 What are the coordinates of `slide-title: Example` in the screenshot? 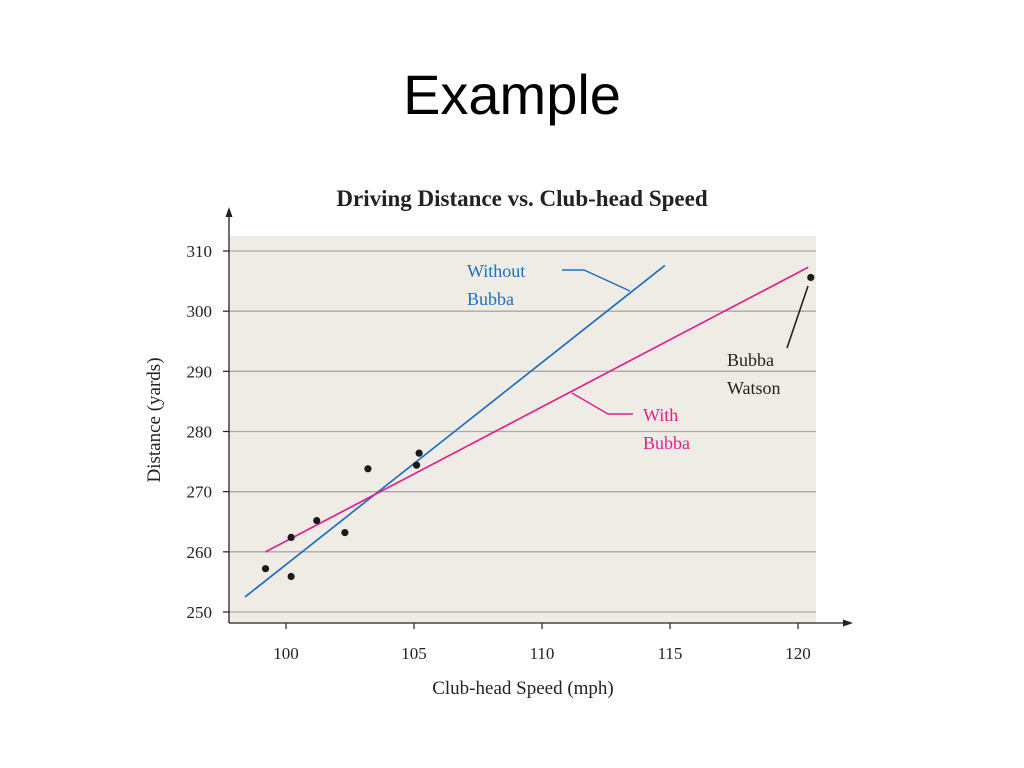 It's located at (512, 94).